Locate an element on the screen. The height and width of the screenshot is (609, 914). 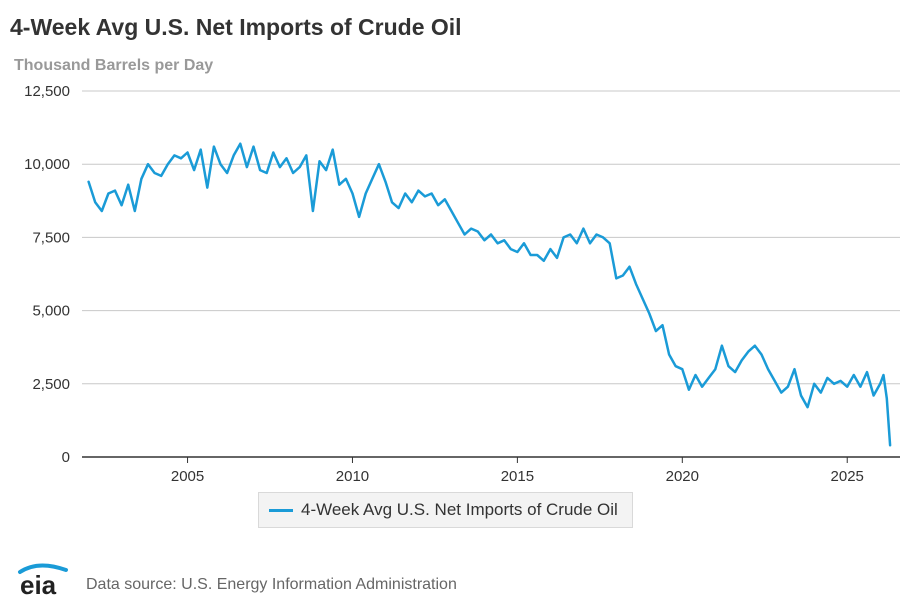
logo-text: eia is located at coordinates (38, 585).